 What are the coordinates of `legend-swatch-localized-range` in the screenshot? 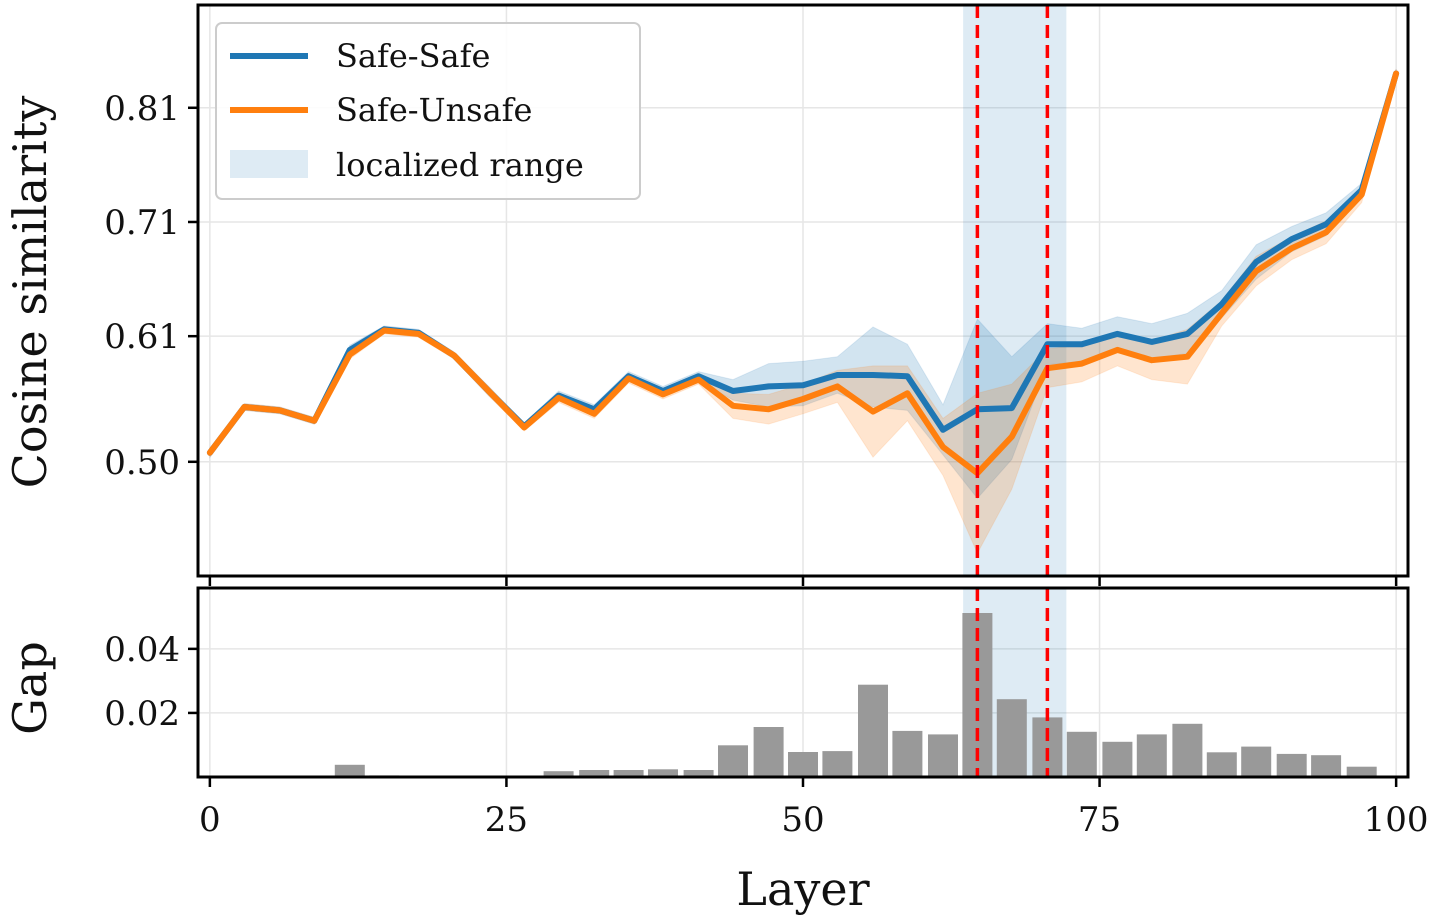 It's located at (269, 164).